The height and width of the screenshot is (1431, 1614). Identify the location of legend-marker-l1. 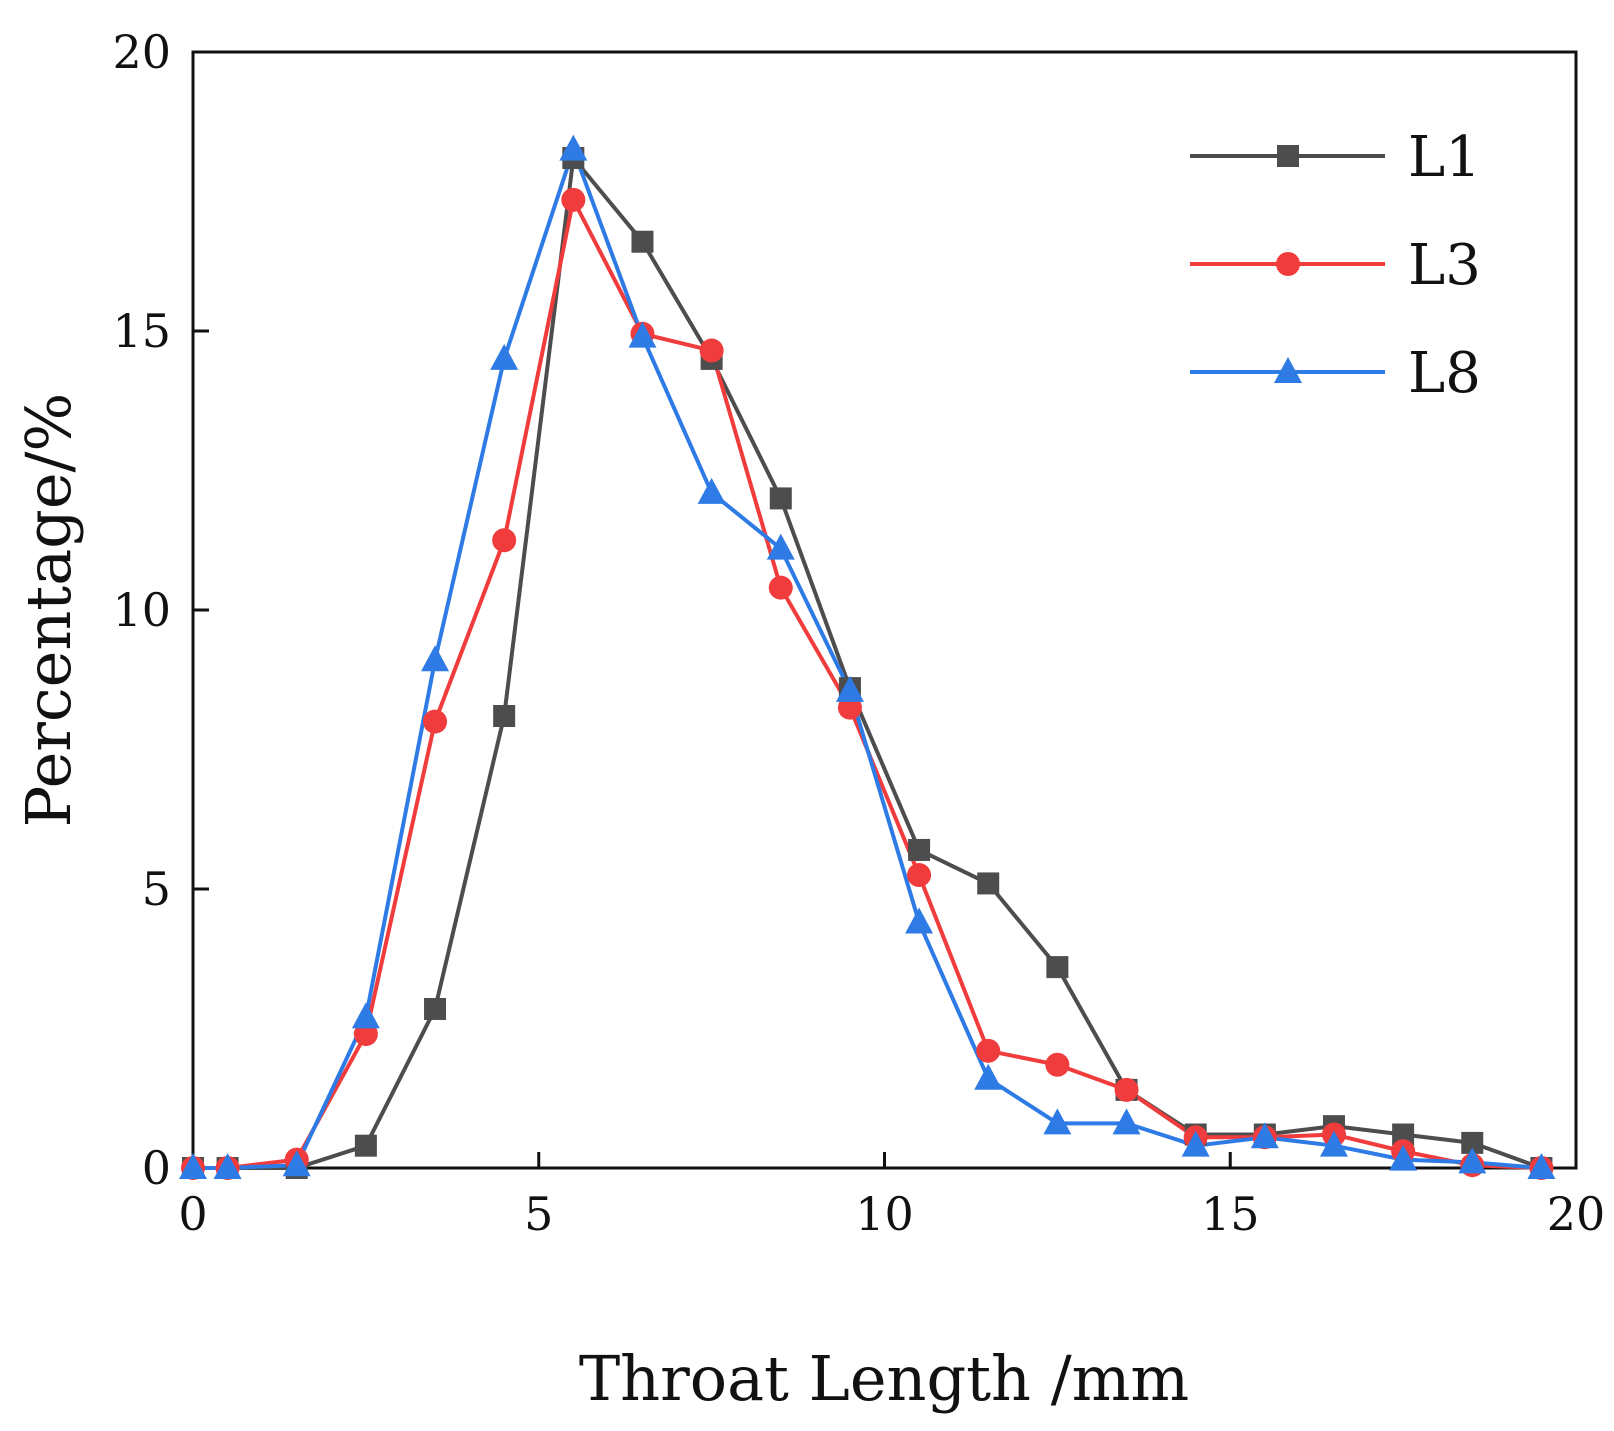
(1288, 156).